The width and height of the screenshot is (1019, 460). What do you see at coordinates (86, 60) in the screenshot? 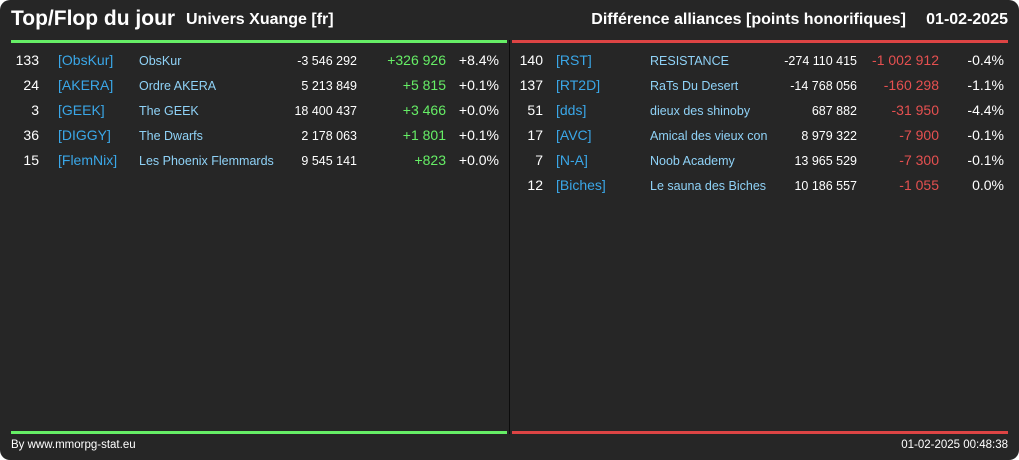
I see `alliance-tag-link: [ObsKur]` at bounding box center [86, 60].